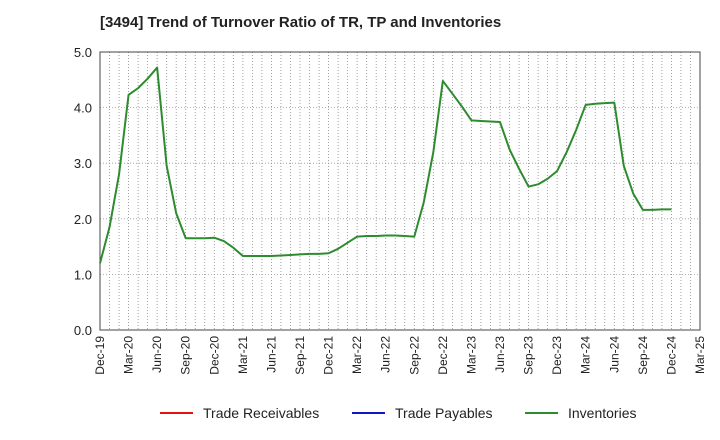  Describe the element at coordinates (243, 355) in the screenshot. I see `x-tick-label: Mar-21` at that location.